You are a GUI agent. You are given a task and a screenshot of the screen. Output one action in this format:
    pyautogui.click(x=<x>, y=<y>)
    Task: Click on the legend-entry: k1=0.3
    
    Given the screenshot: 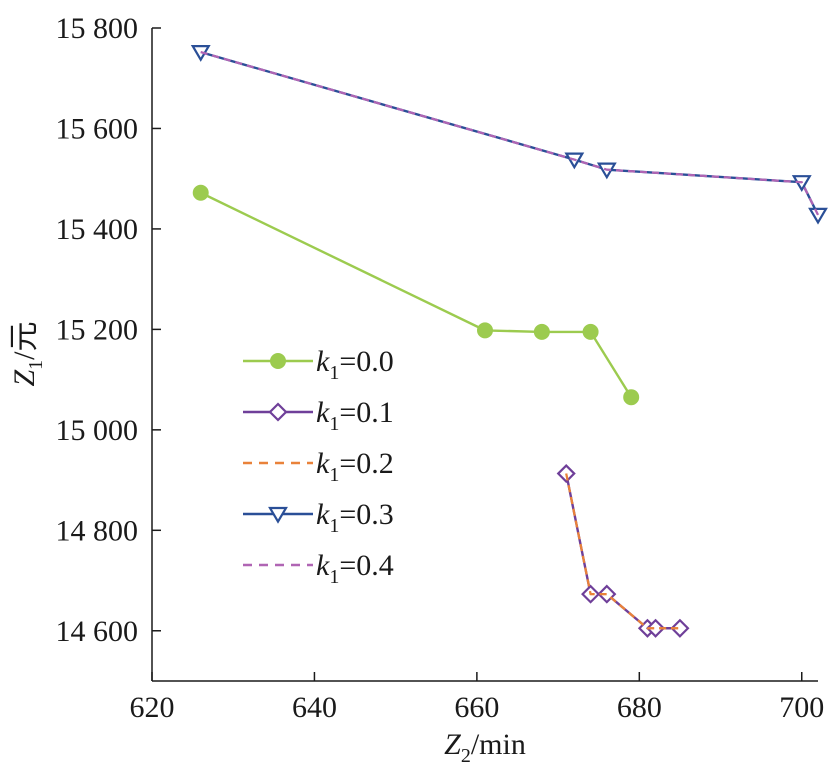 What is the action you would take?
    pyautogui.click(x=318, y=517)
    